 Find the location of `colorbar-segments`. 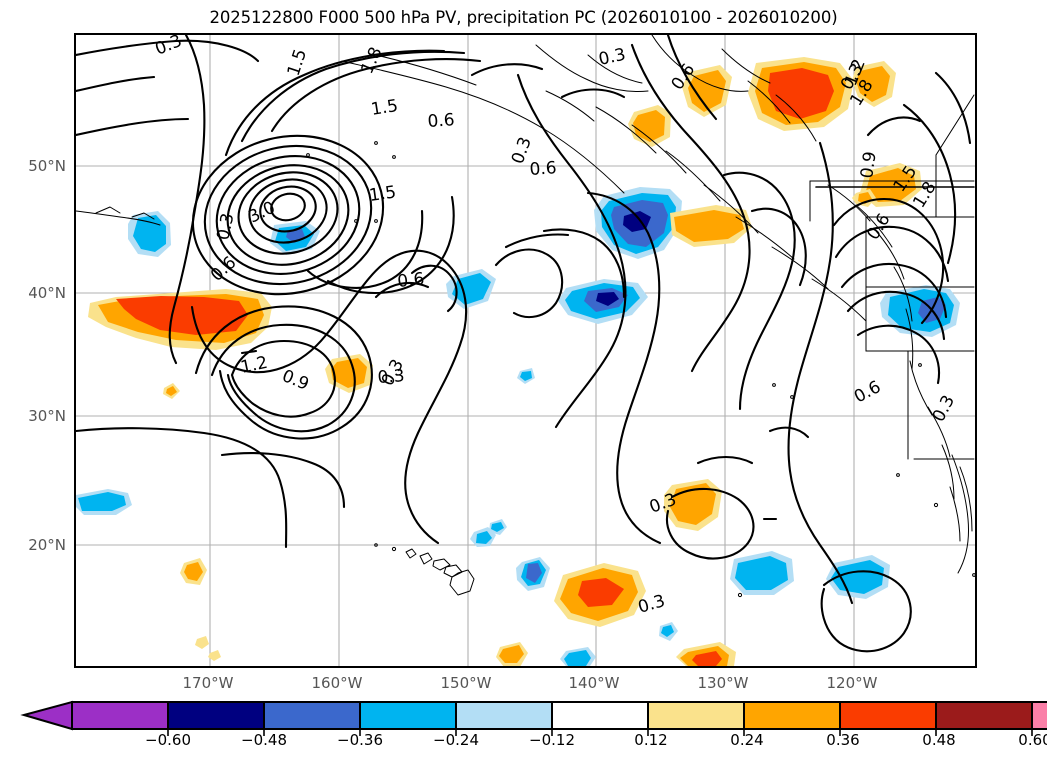

colorbar-segments is located at coordinates (526, 715).